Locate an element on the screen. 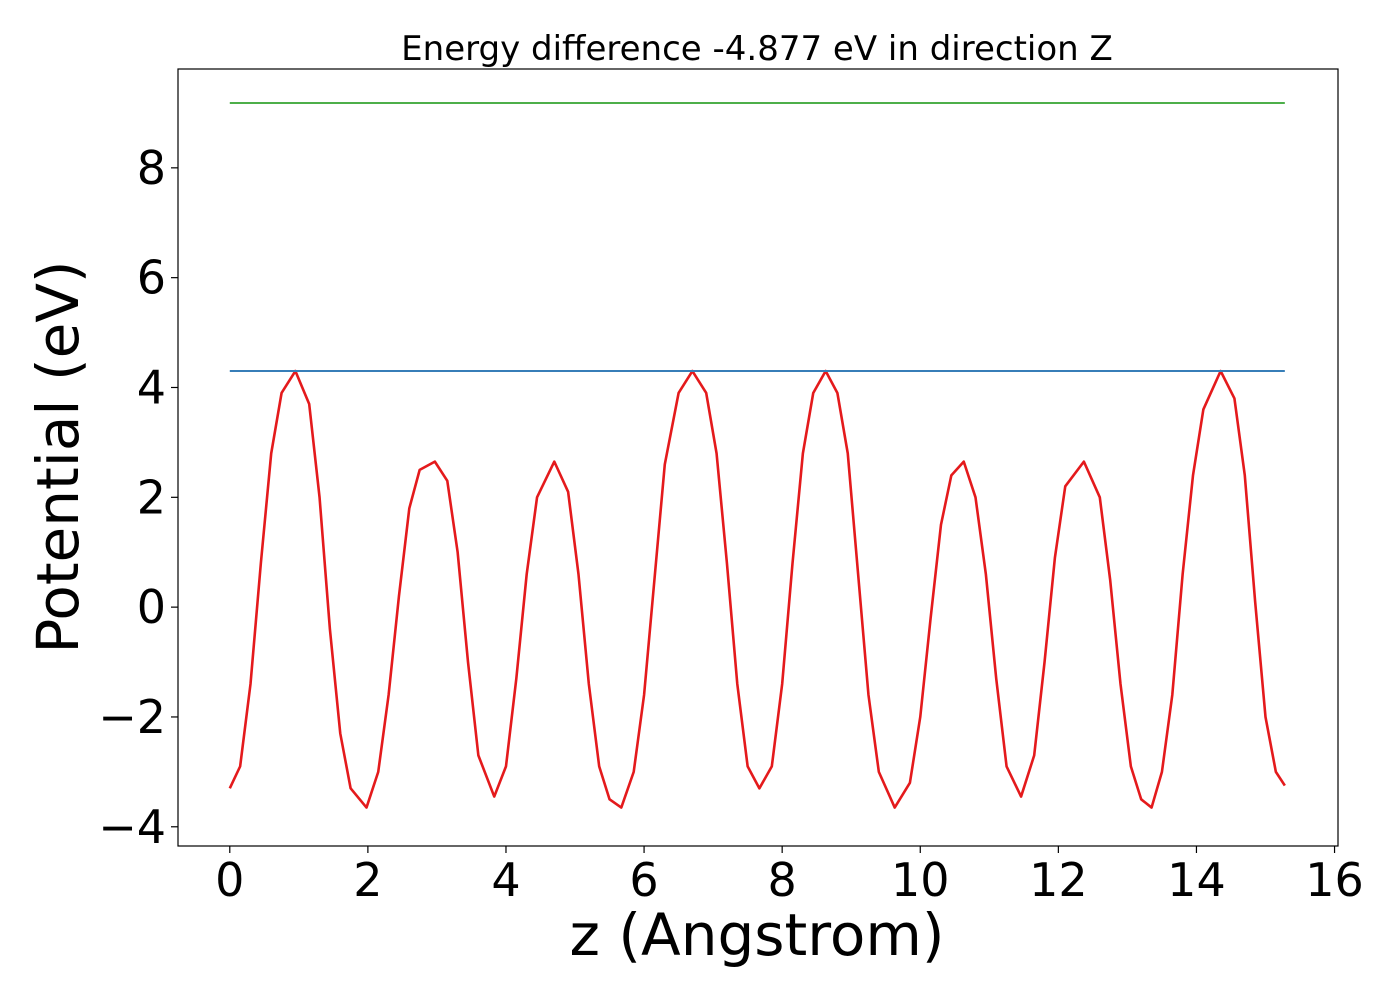 This screenshot has height=1000, width=1400. x-tick-label: 2 is located at coordinates (367, 880).